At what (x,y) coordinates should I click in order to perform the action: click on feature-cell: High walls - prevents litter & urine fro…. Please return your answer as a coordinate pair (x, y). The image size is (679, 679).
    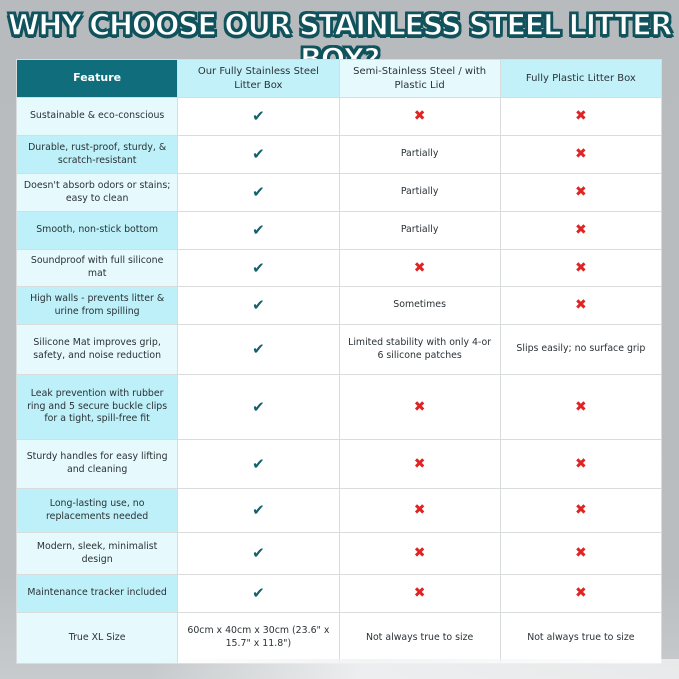
    Looking at the image, I should click on (97, 305).